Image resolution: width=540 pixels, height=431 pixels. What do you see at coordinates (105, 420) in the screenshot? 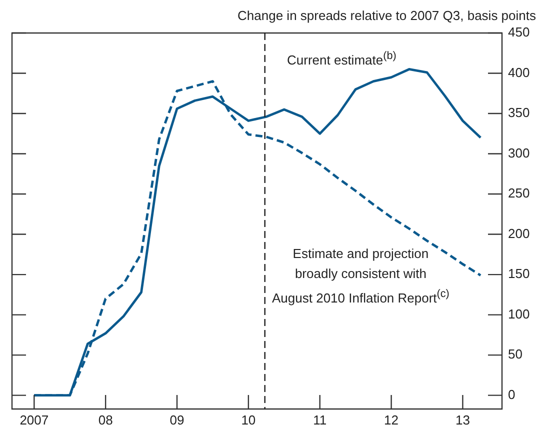
I see `x-tick-label: 08` at bounding box center [105, 420].